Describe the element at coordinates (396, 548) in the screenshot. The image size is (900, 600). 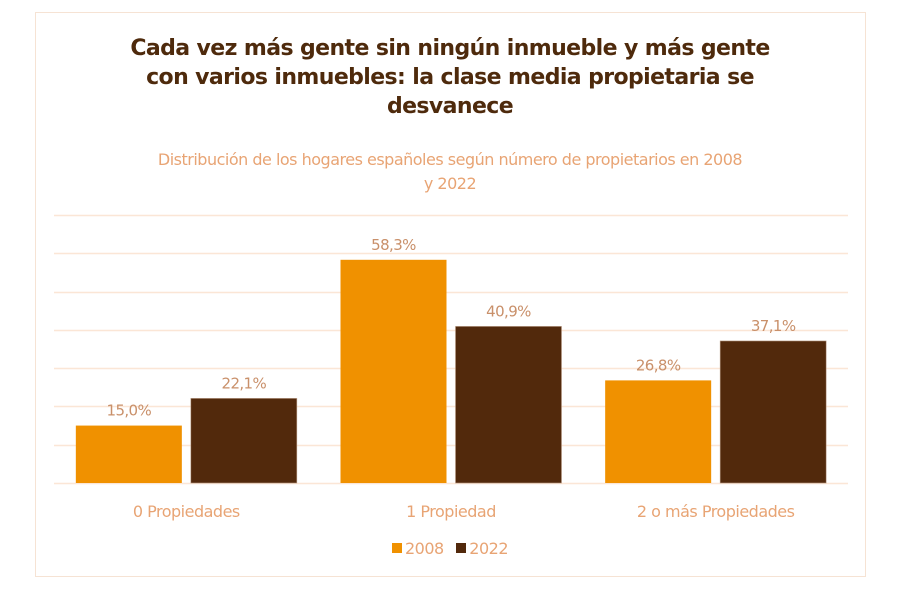
I see `legend-swatch-2008` at that location.